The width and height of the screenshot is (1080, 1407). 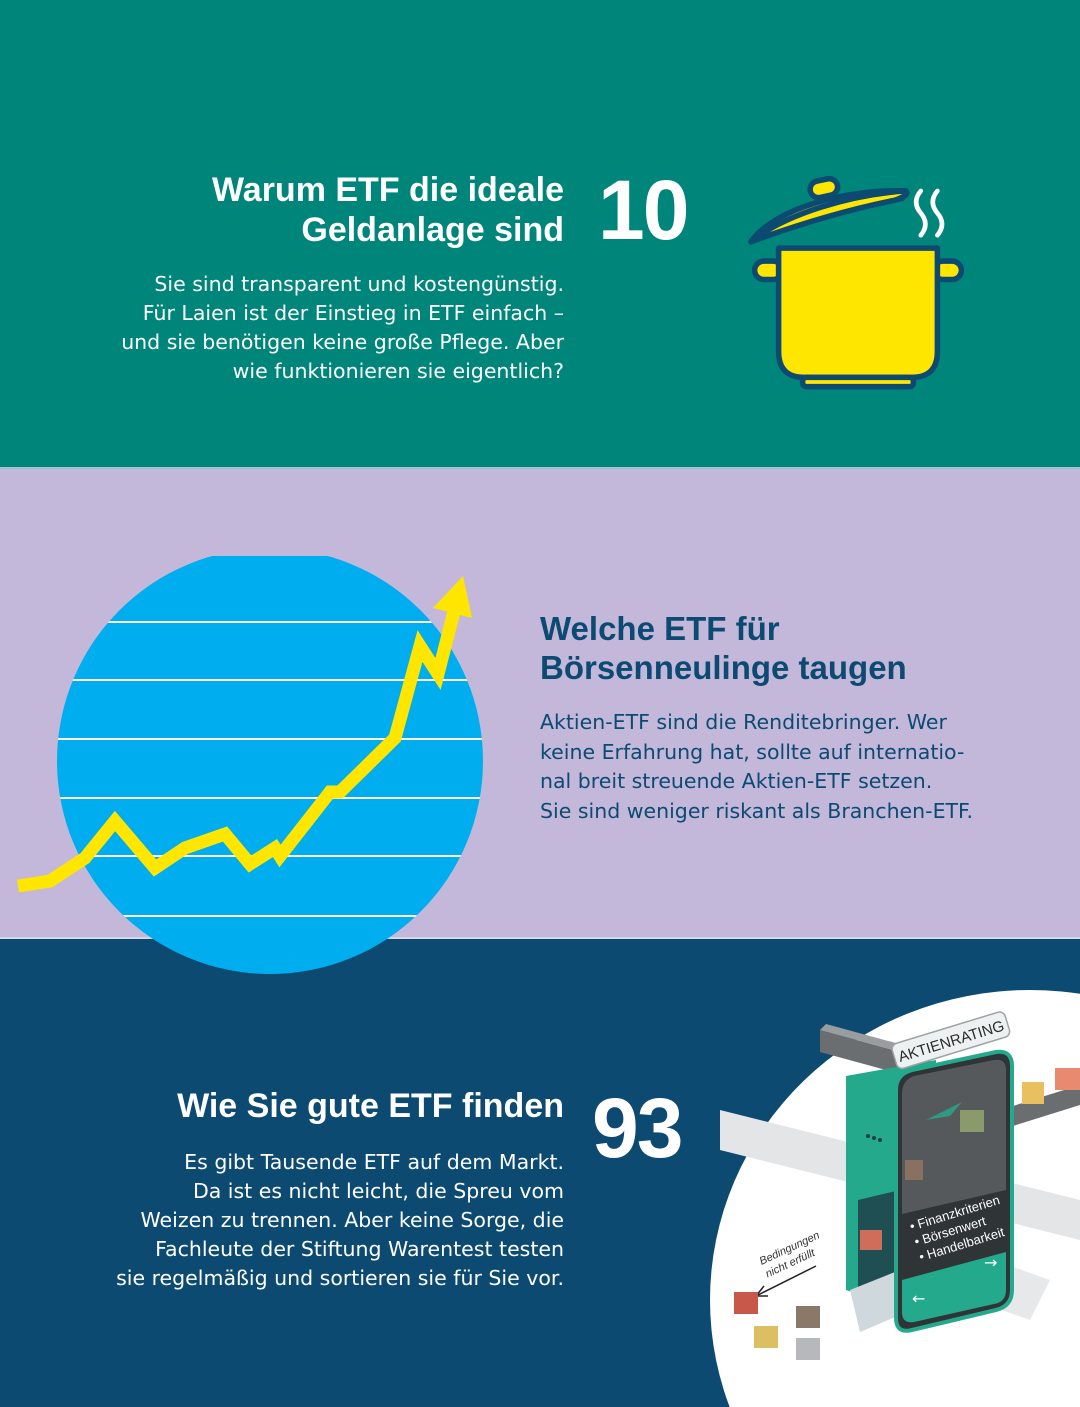 I want to click on section-title: Warum ETF die ideale Geldanlage sind, so click(x=314, y=210).